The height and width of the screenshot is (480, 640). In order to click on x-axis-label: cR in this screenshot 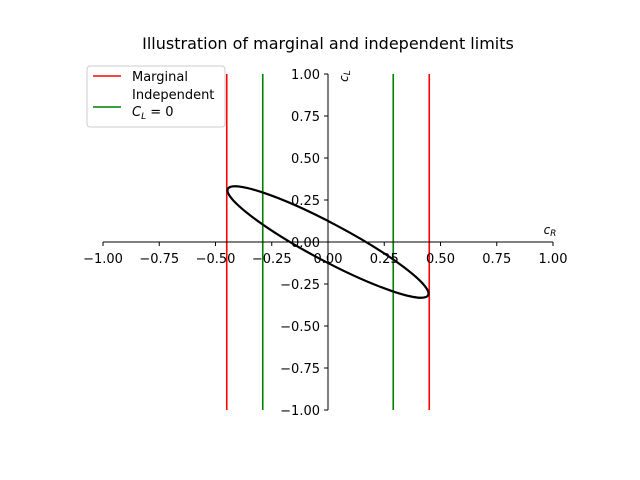, I will do `click(550, 231)`.